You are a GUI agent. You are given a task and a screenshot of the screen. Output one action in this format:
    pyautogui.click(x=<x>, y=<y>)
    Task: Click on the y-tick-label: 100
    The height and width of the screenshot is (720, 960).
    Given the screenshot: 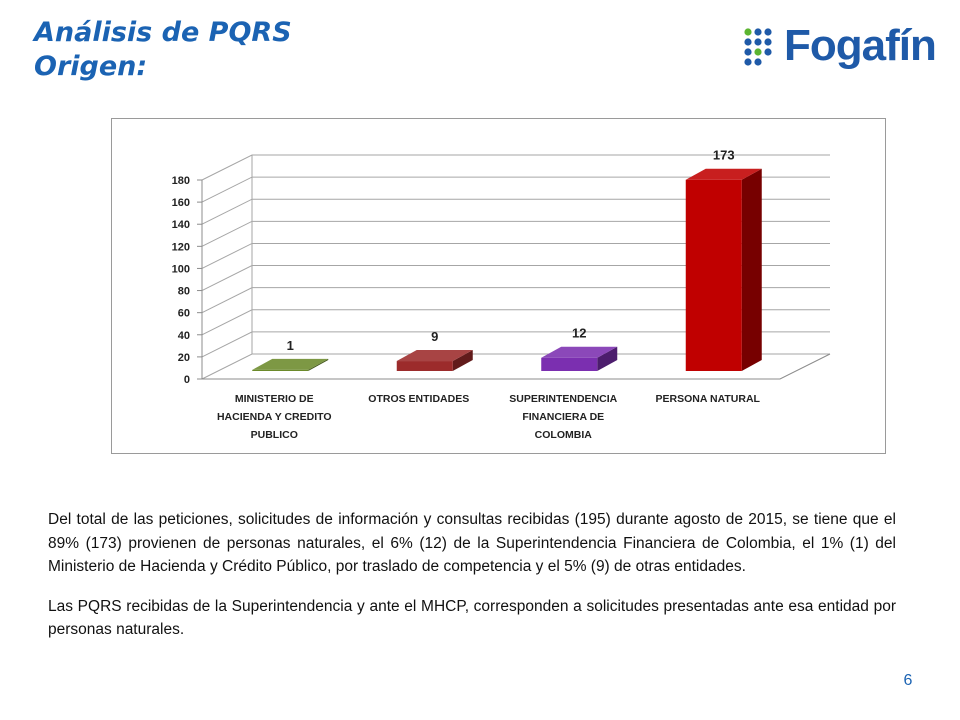 What is the action you would take?
    pyautogui.click(x=181, y=269)
    